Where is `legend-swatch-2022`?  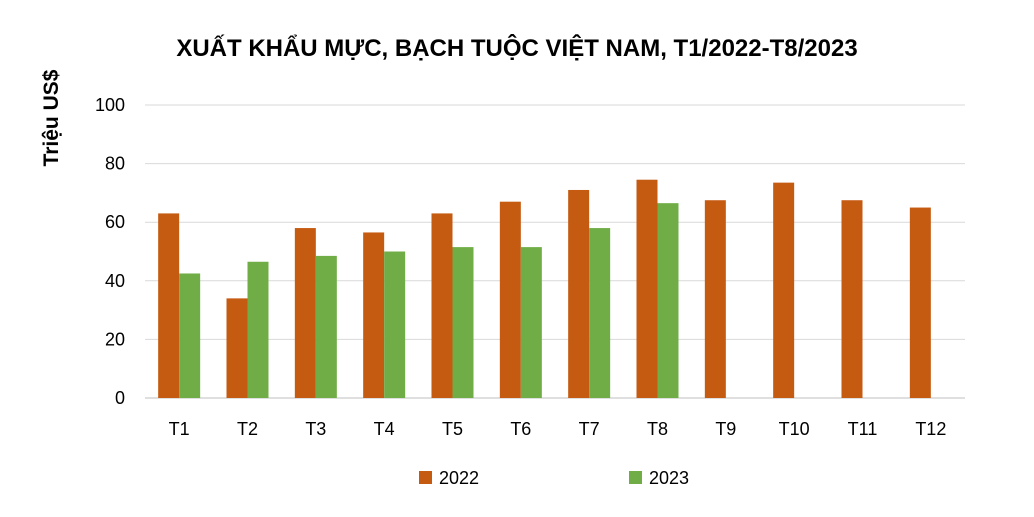
legend-swatch-2022 is located at coordinates (425, 477).